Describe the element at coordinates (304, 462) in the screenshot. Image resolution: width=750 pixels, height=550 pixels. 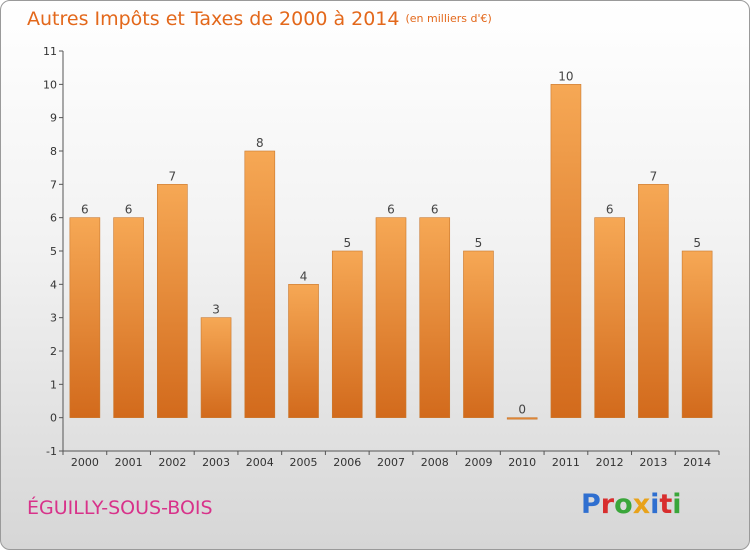
I see `x-tick-label: 2005` at that location.